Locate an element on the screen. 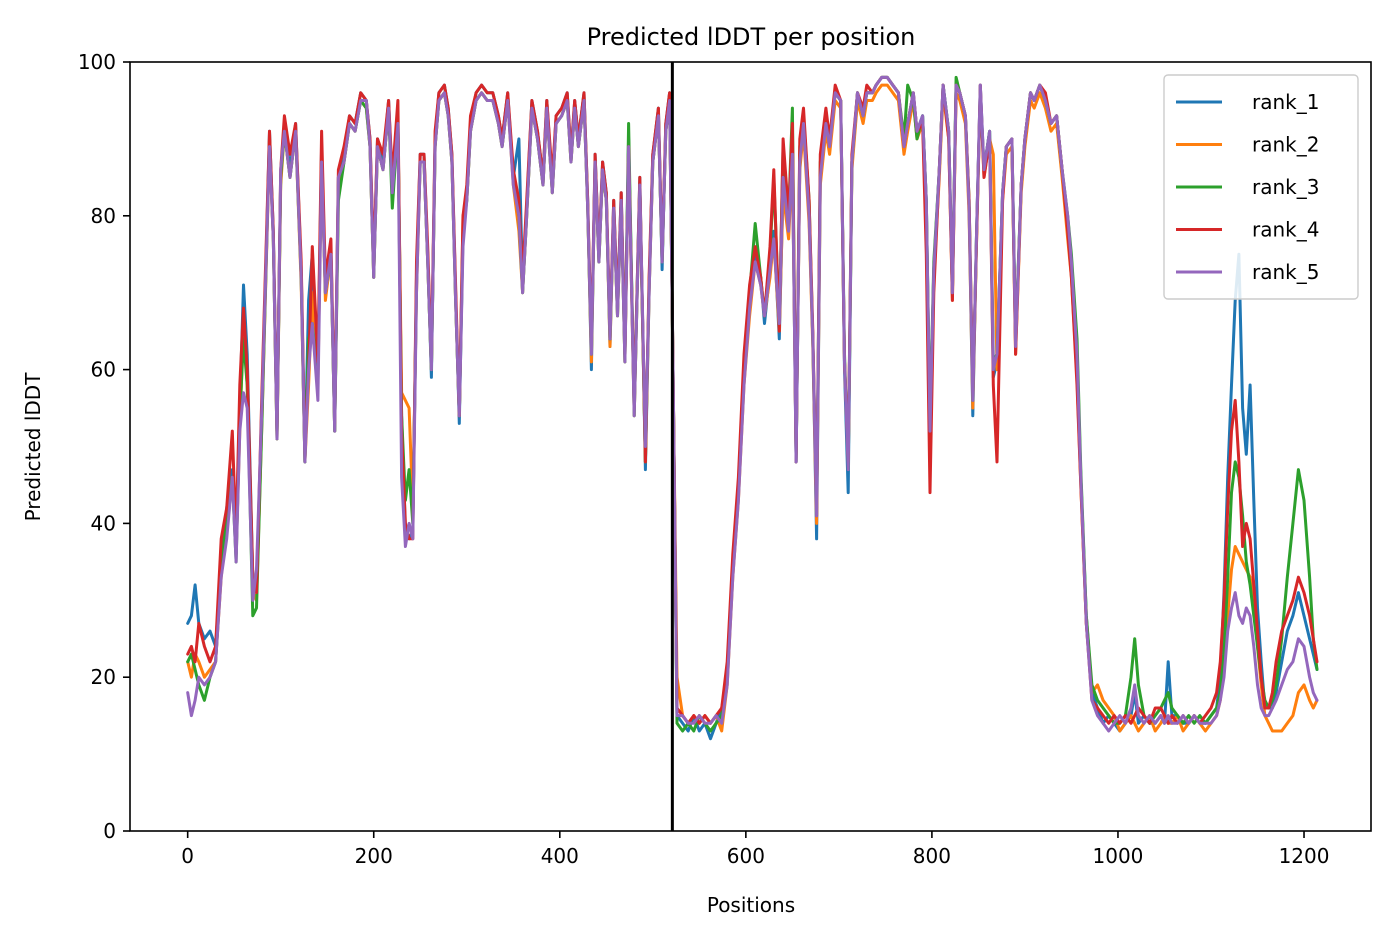 The width and height of the screenshot is (1391, 939). y-tick-label: 0 is located at coordinates (109, 831).